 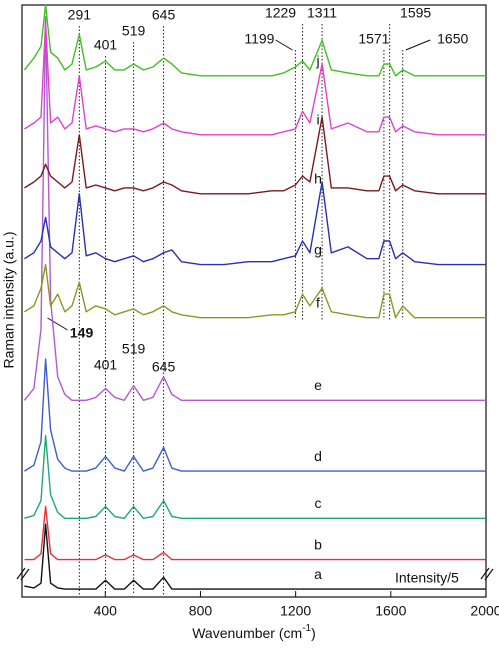 I want to click on peak-label: 1199, so click(x=259, y=39).